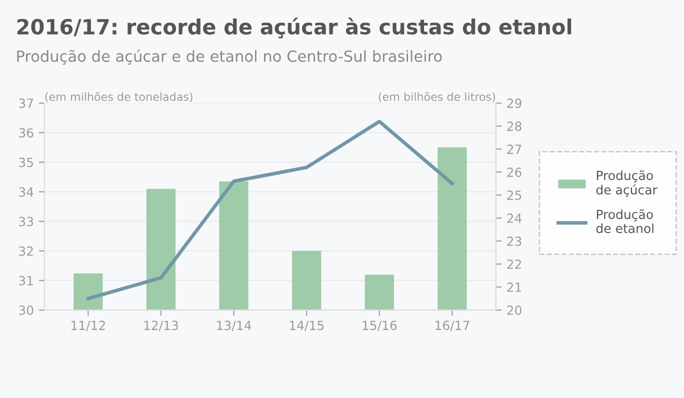 This screenshot has width=684, height=398. What do you see at coordinates (26, 192) in the screenshot?
I see `y-tick-label: 34` at bounding box center [26, 192].